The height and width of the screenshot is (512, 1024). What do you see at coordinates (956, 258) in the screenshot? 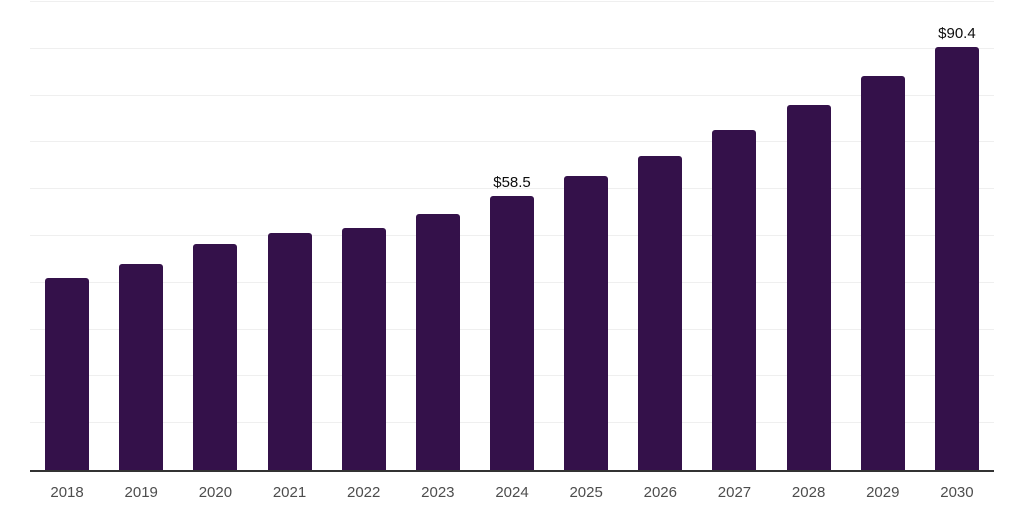
I see `bar-2030` at bounding box center [956, 258].